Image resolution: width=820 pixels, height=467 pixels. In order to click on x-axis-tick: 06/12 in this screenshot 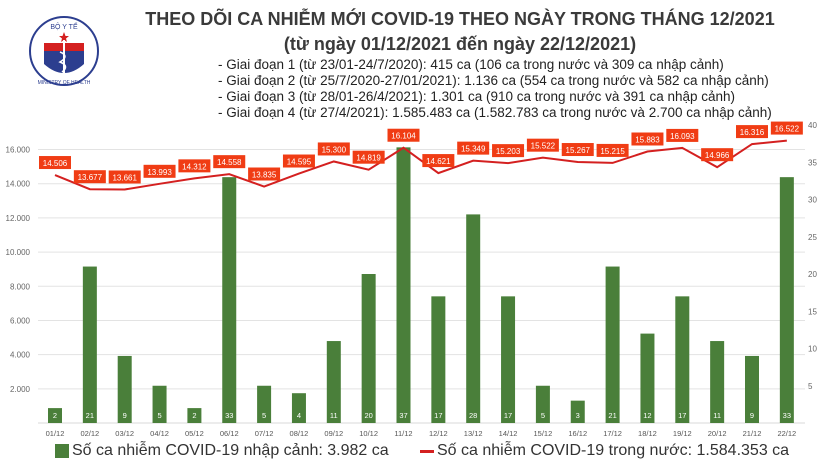, I will do `click(229, 433)`.